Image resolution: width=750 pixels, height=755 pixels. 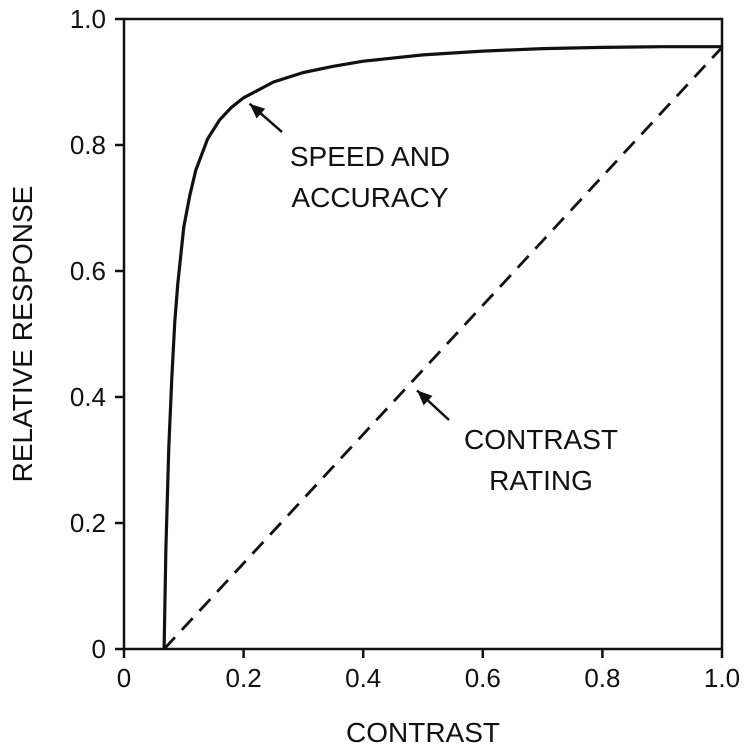 I want to click on x-tick-label: 0.6, so click(x=483, y=678).